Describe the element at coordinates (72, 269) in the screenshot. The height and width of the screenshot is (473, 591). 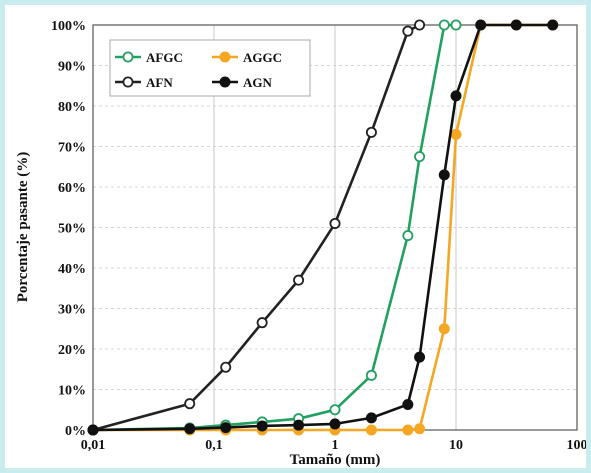
I see `y-tick-label: 40%` at that location.